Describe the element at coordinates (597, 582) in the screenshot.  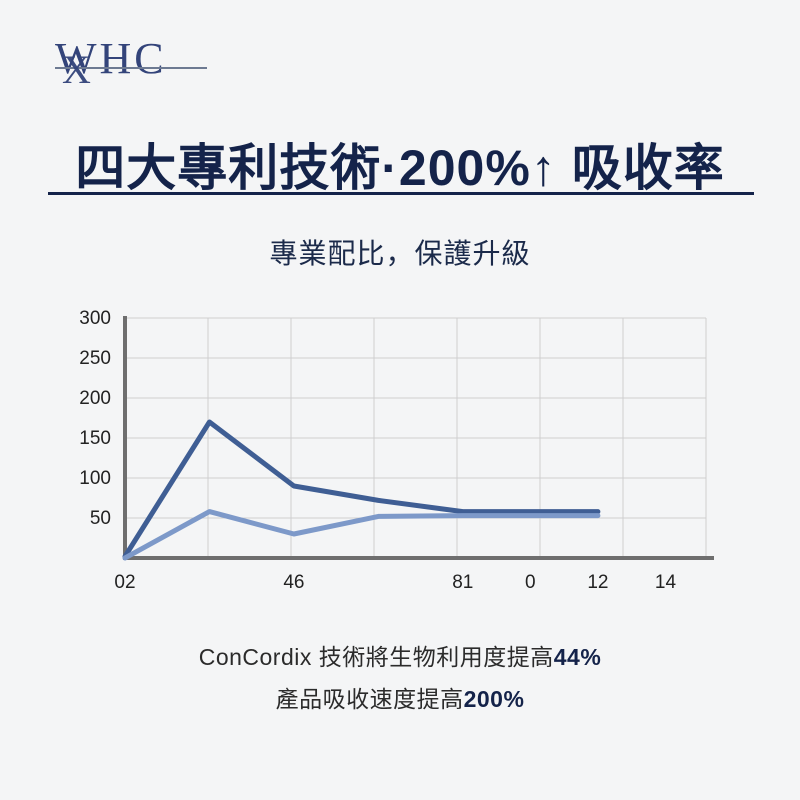
I see `x-axis-tick-label: 12` at that location.